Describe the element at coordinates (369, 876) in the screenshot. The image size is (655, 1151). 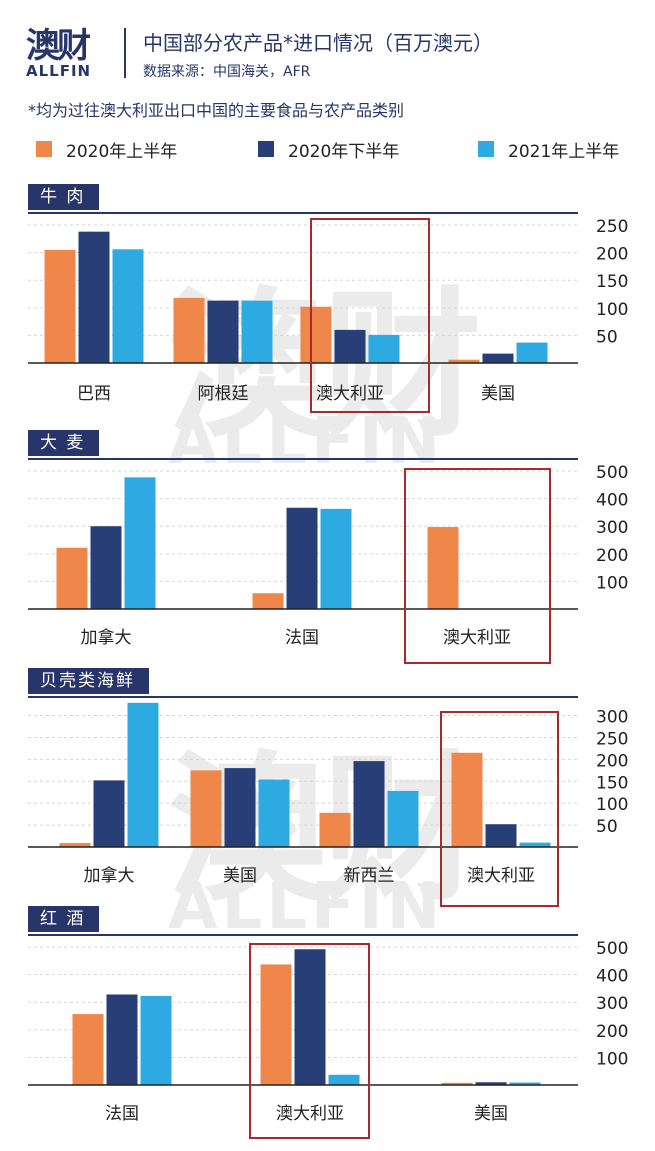
I see `x-tick-label: 新西兰` at that location.